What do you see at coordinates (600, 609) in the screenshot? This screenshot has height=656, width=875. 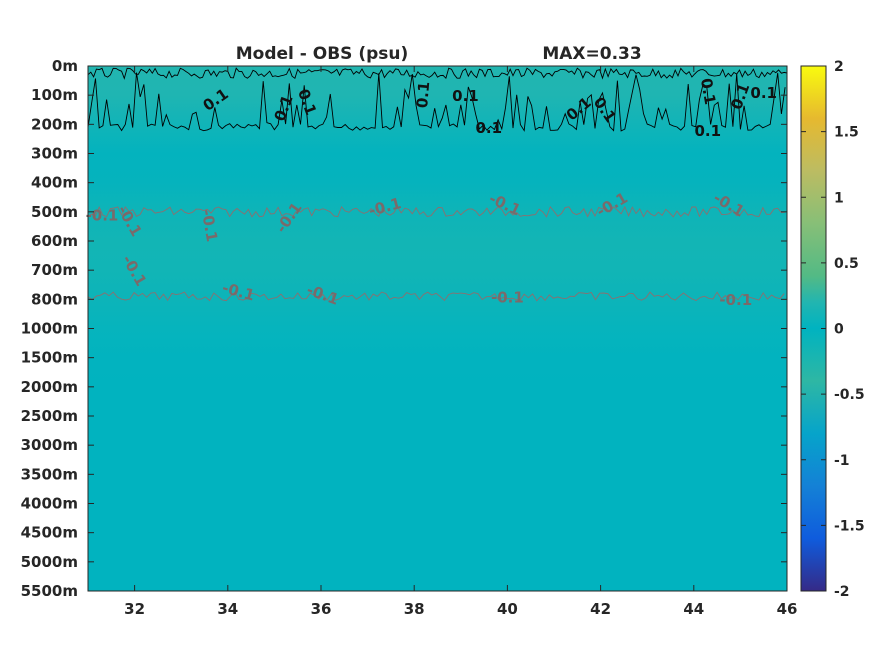 I see `x-tick-label: 42` at bounding box center [600, 609].